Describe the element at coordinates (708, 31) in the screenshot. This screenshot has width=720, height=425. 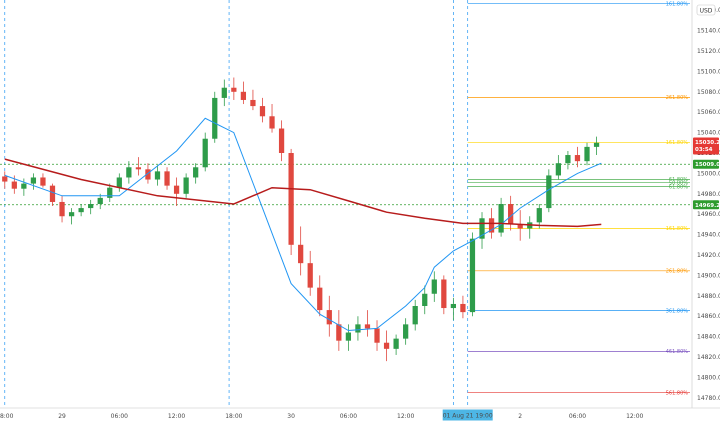
I see `price-tick-label: 15140.00` at that location.